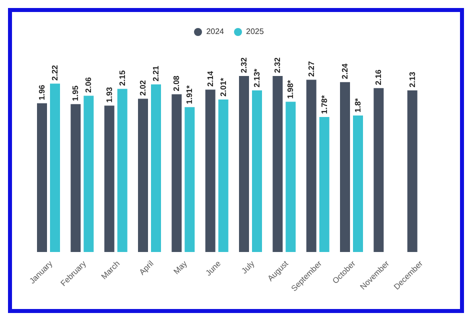 The image size is (472, 321). Describe the element at coordinates (75, 93) in the screenshot. I see `data-label: 1.95` at that location.